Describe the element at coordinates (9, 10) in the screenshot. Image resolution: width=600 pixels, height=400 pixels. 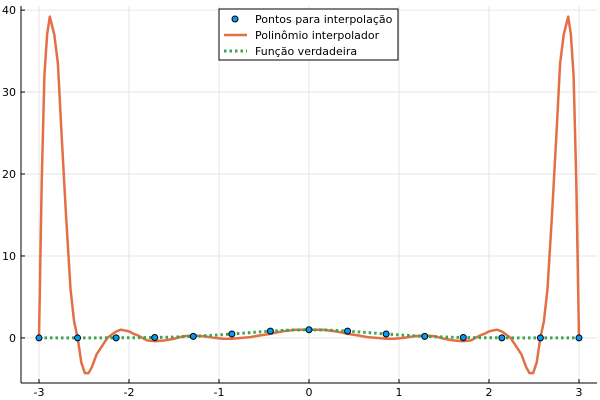
I see `y-tick-label: 40` at that location.